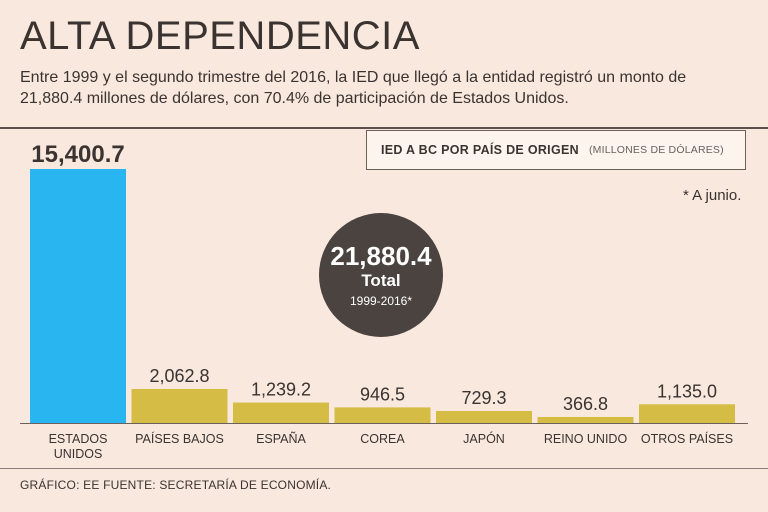 This screenshot has width=768, height=512. I want to click on category-label-6: OTROS PAÍSES, so click(687, 438).